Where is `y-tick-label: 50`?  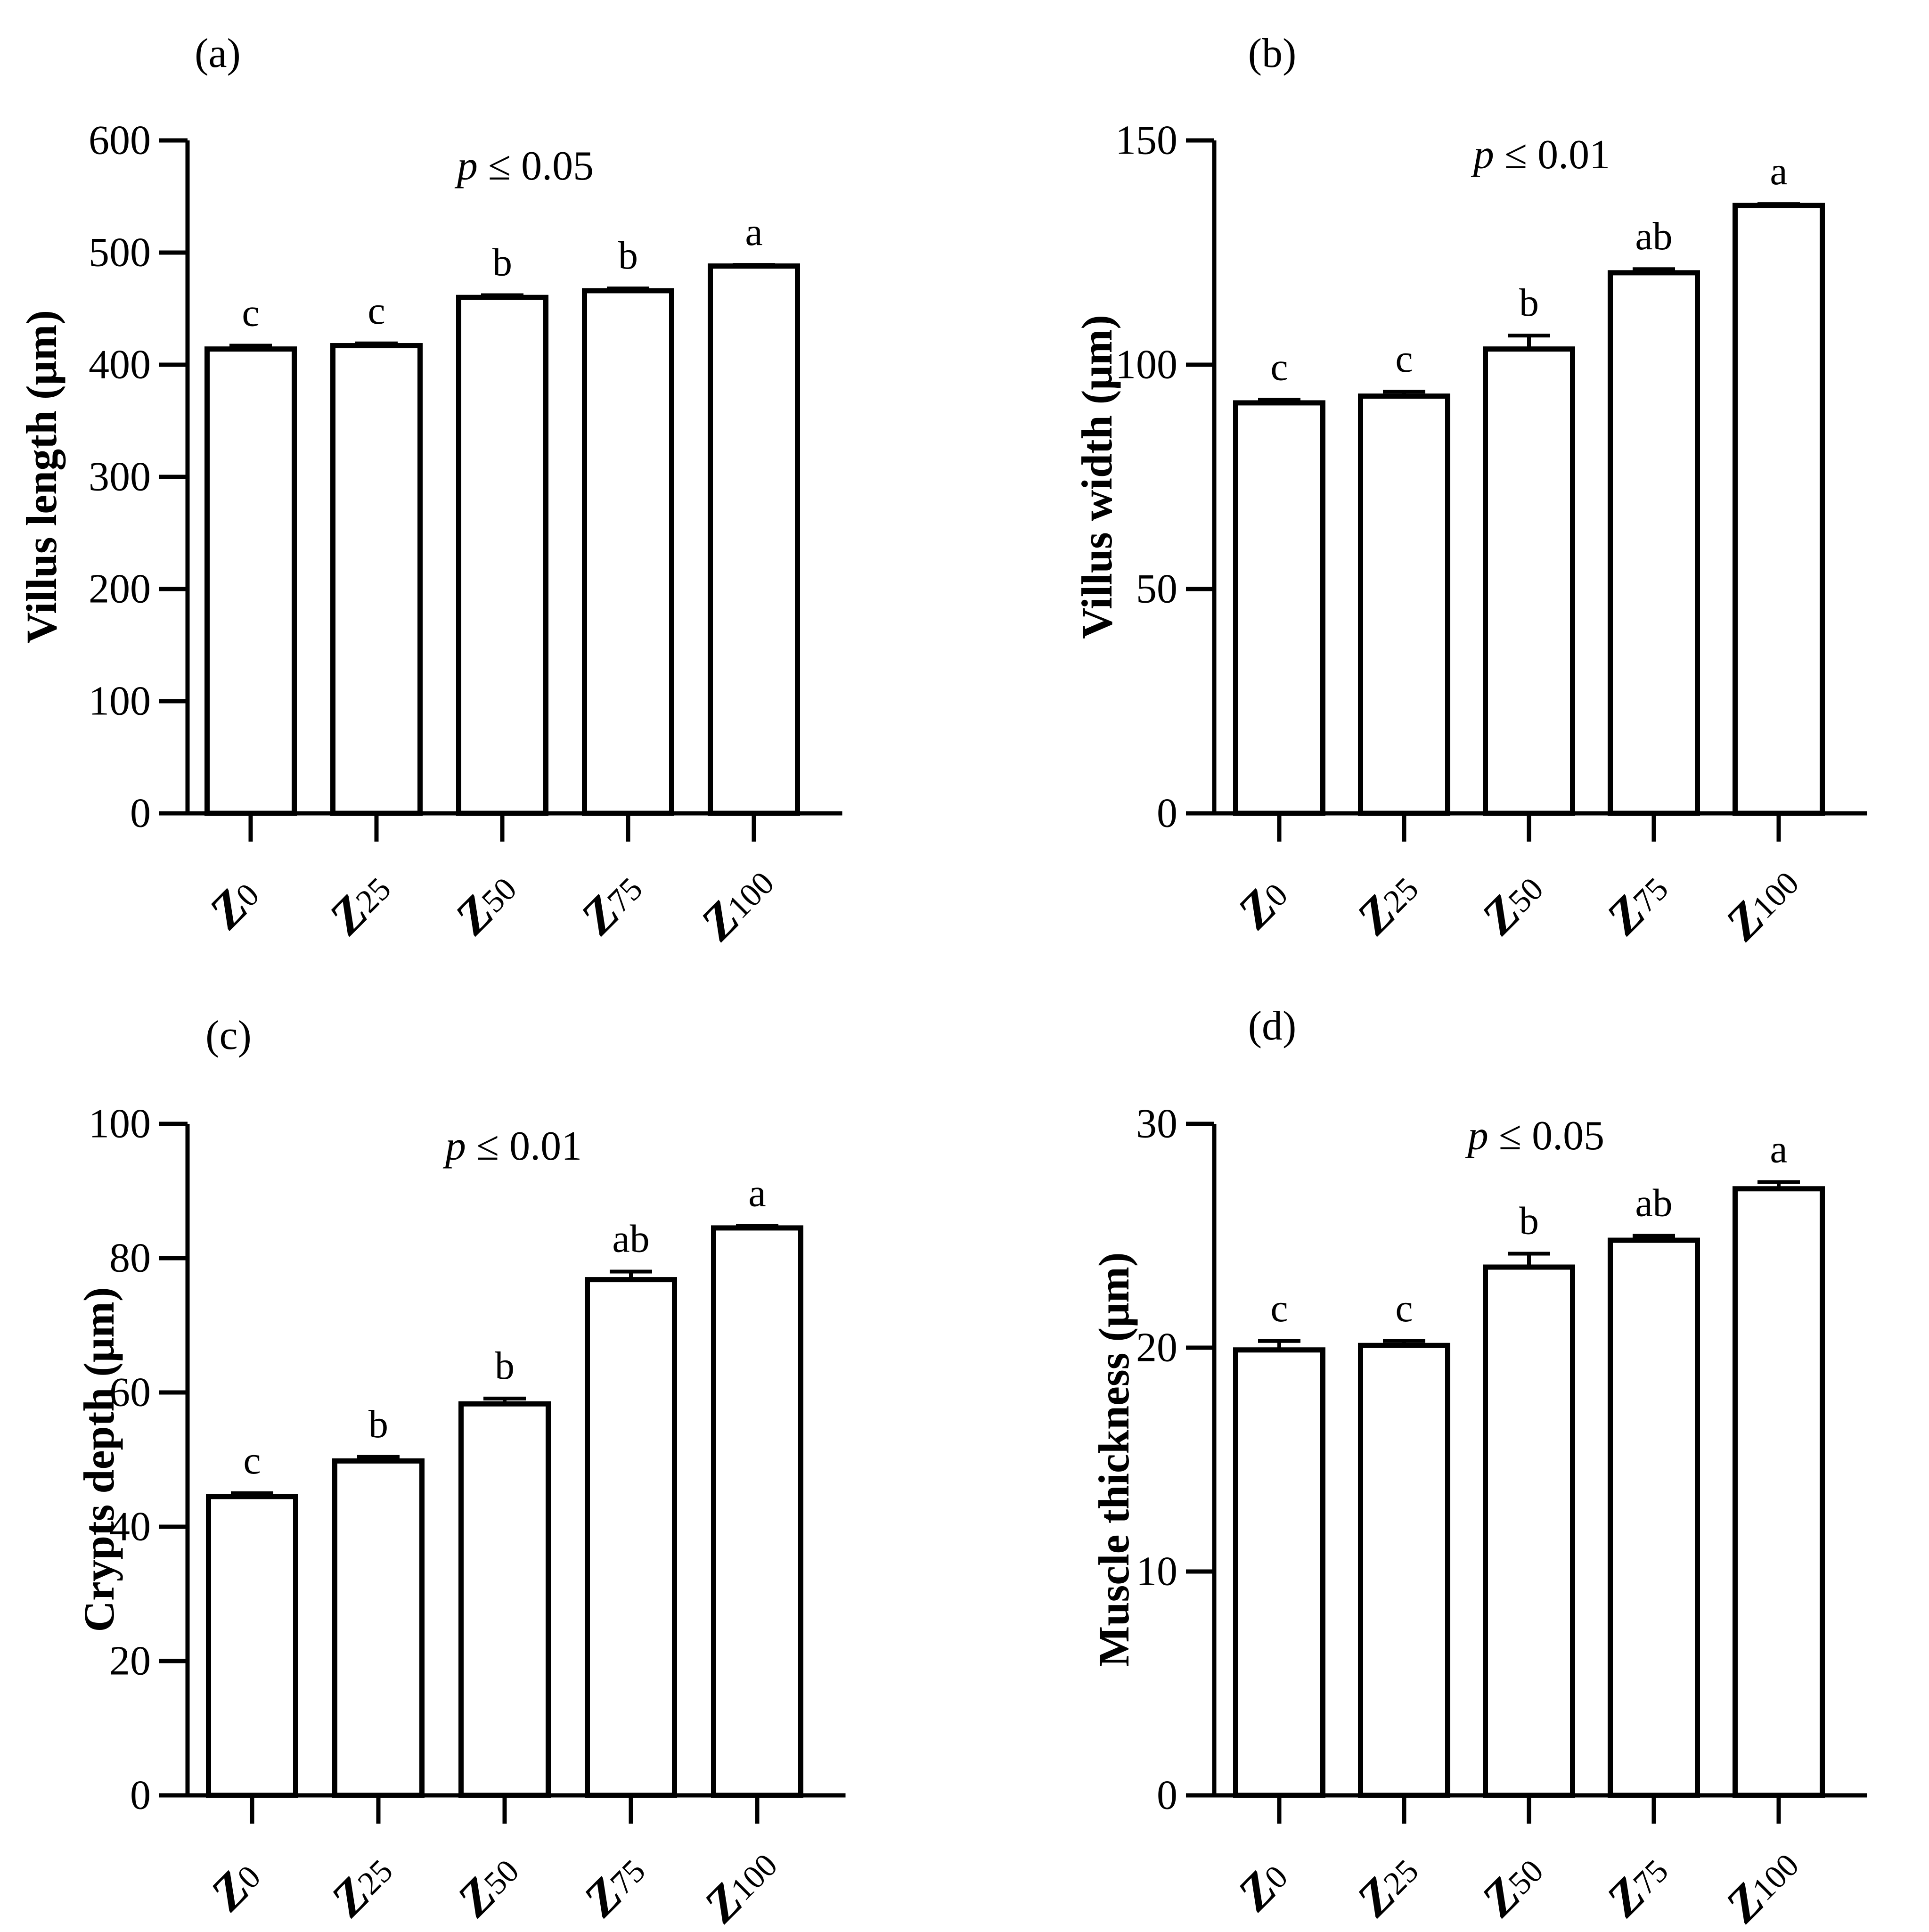
y-tick-label: 50 is located at coordinates (1156, 589).